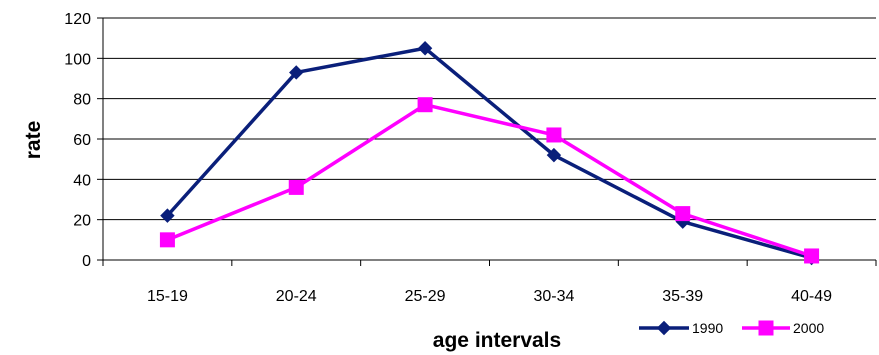 This screenshot has width=879, height=355. Describe the element at coordinates (82, 140) in the screenshot. I see `y-tick-label: 60` at that location.